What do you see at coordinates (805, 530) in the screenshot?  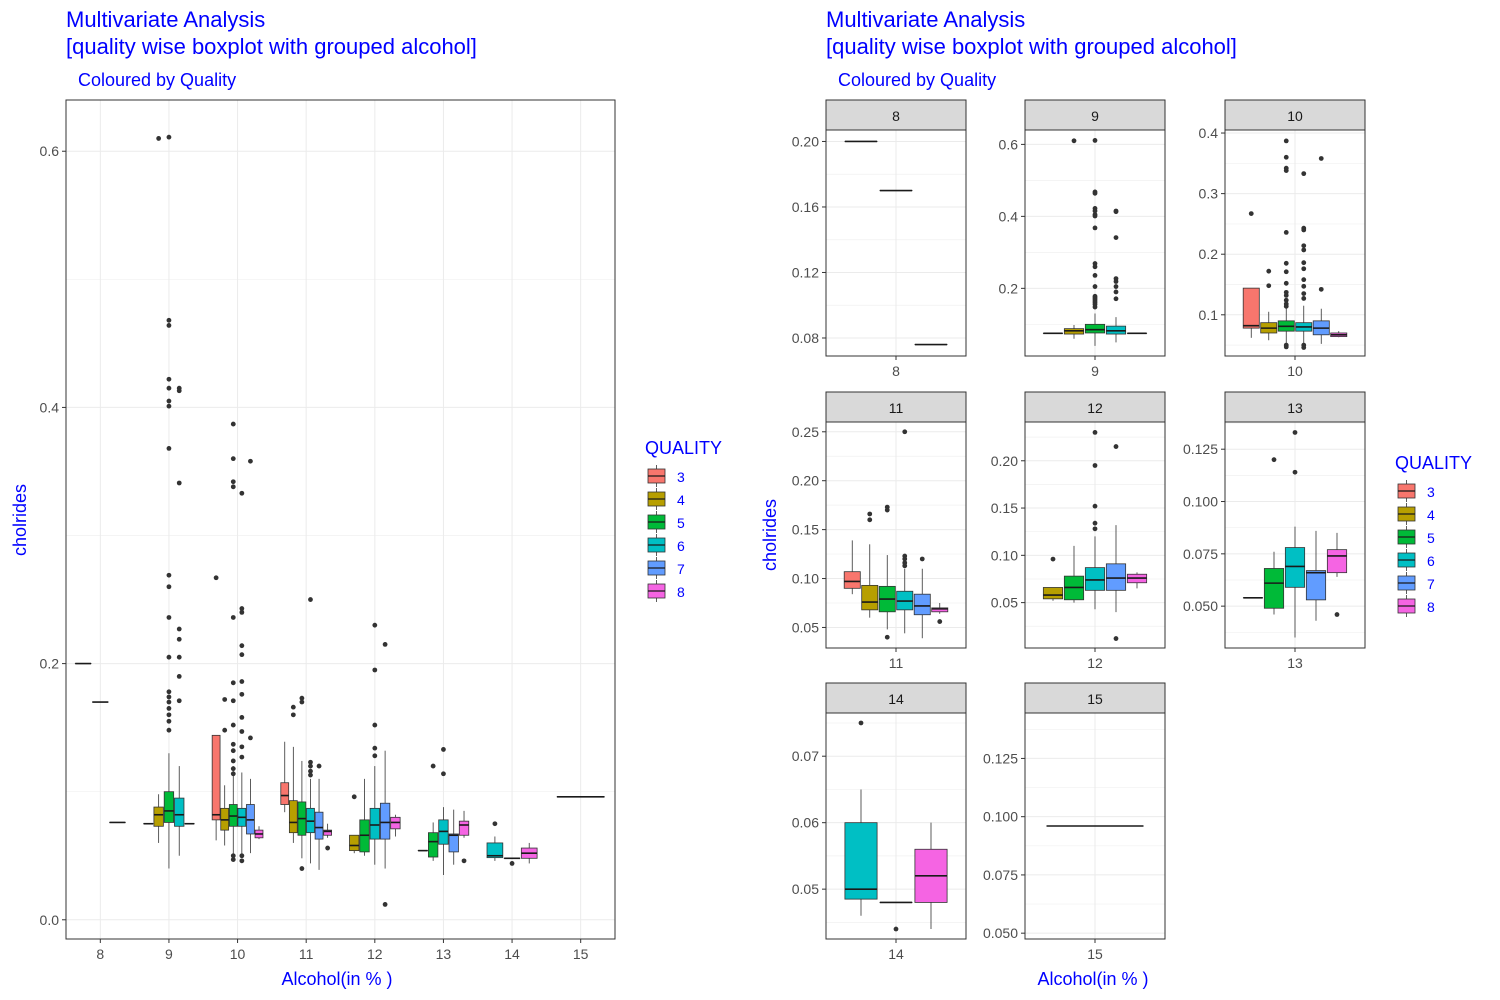 I see `facet-11-y-tick-label: 0.15` at bounding box center [805, 530].